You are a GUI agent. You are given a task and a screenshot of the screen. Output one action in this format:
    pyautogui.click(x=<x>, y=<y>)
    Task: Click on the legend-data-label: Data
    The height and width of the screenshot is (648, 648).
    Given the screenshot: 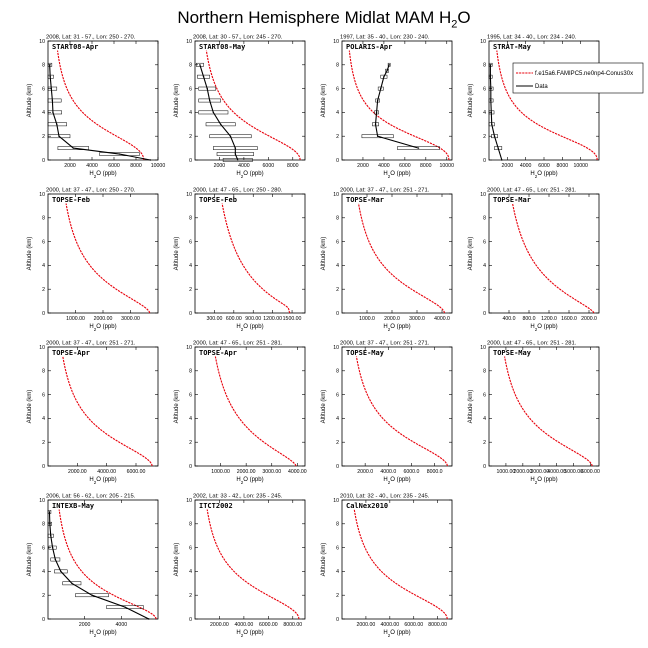 What is the action you would take?
    pyautogui.click(x=541, y=87)
    